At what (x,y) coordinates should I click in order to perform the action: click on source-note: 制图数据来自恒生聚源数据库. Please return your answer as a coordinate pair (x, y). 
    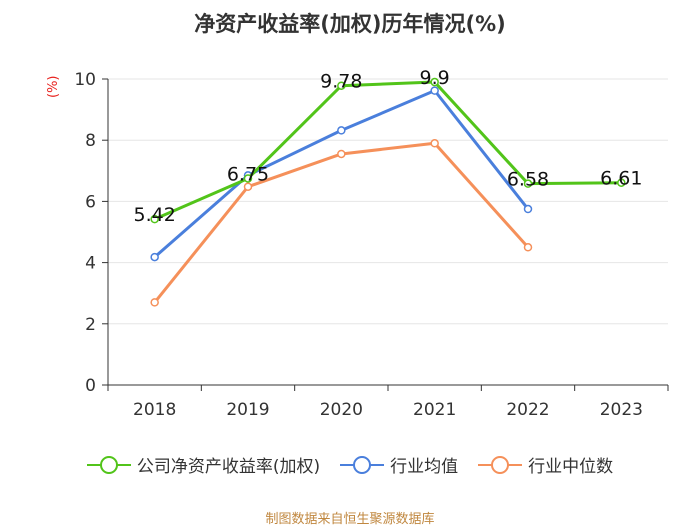
    Looking at the image, I should click on (350, 519).